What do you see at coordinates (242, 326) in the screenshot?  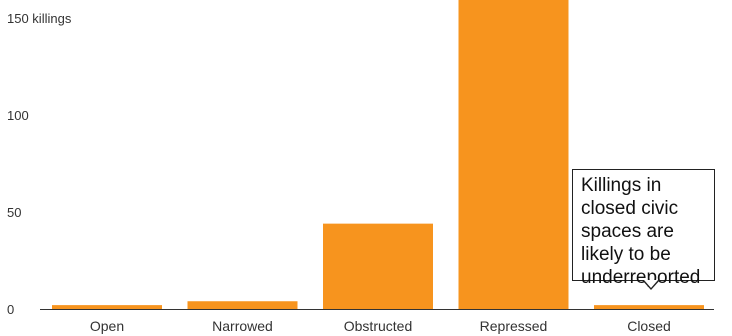 I see `x-tick-label: Narrowed` at bounding box center [242, 326].